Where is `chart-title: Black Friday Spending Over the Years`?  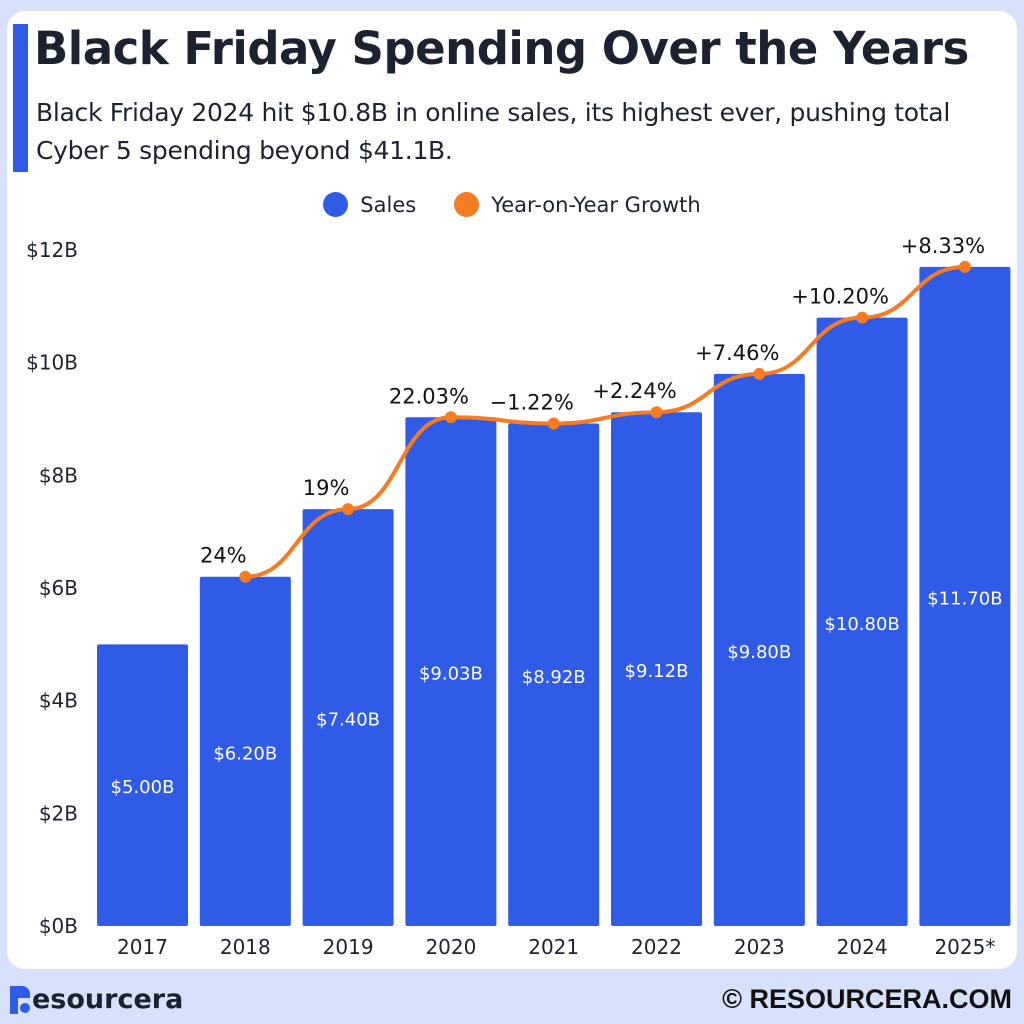
chart-title: Black Friday Spending Over the Years is located at coordinates (501, 48).